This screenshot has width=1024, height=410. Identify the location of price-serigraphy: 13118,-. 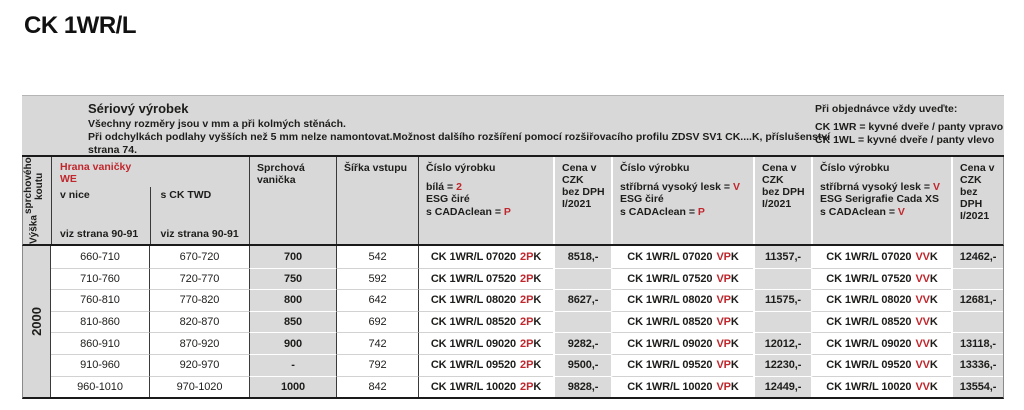
(977, 343).